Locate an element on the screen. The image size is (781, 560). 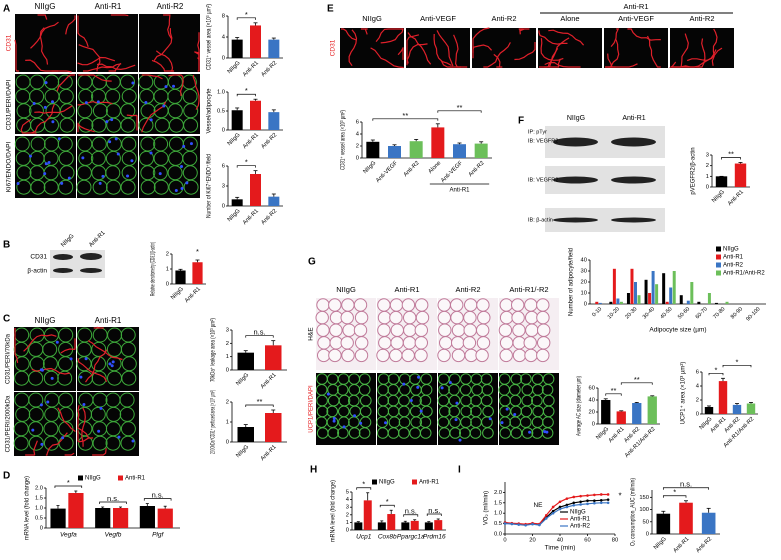
significance: n.s. is located at coordinates (113, 498).